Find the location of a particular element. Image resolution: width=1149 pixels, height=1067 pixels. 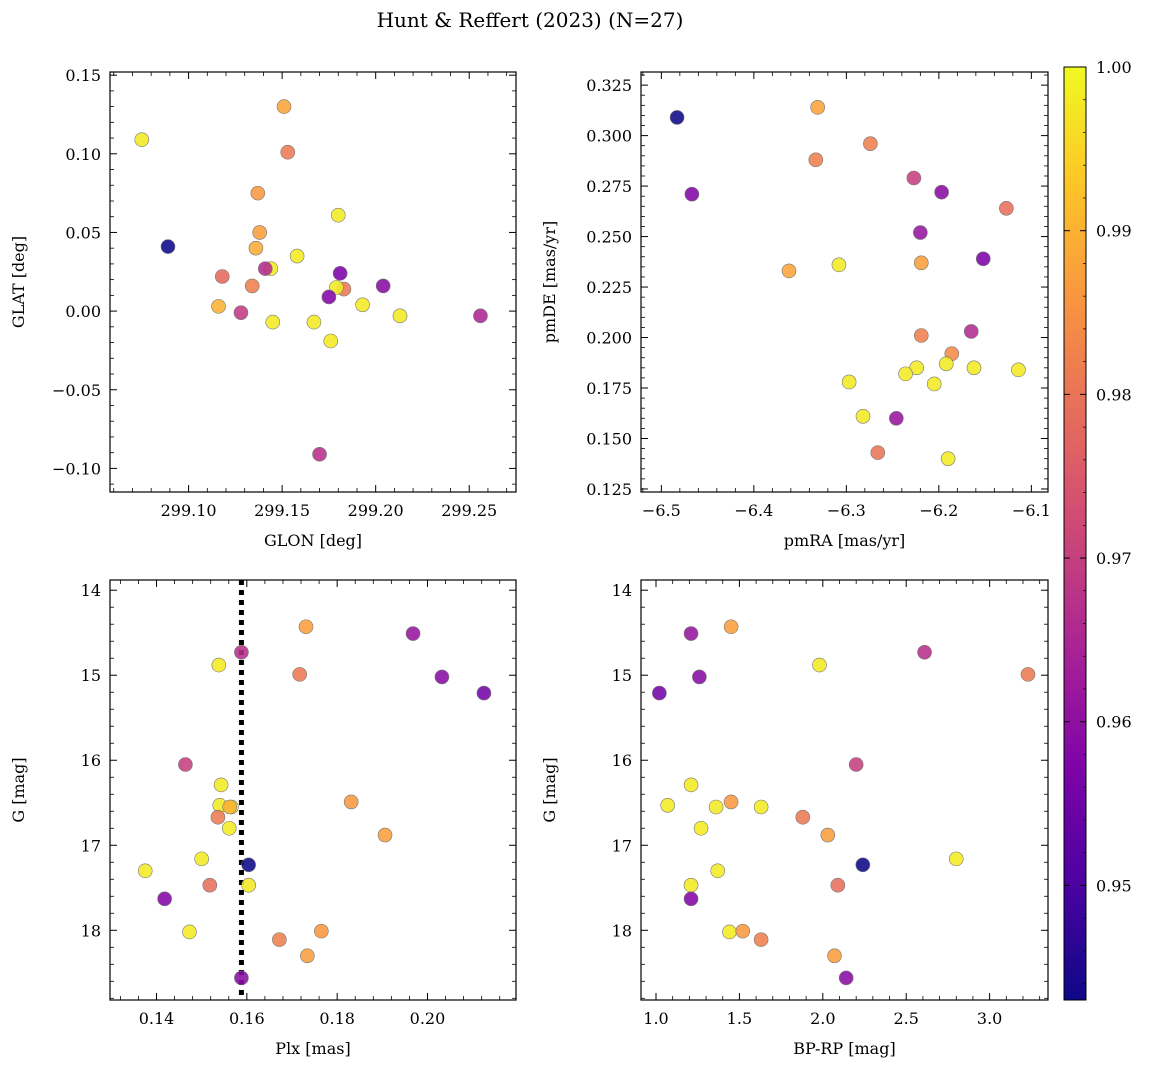

y-tick-label: 0.325 is located at coordinates (609, 85).